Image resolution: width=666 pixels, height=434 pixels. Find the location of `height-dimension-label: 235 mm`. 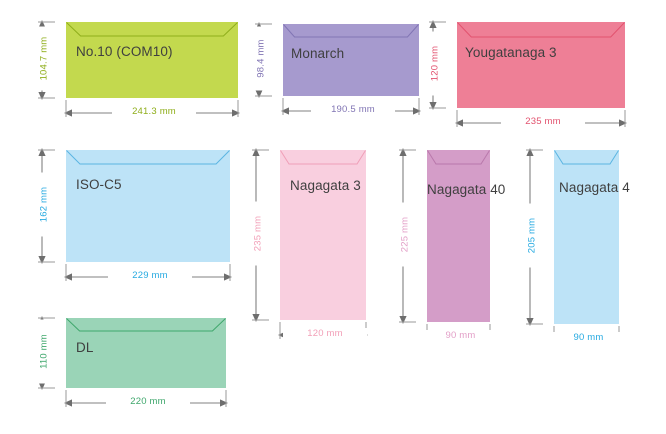

height-dimension-label: 235 mm is located at coordinates (258, 233).